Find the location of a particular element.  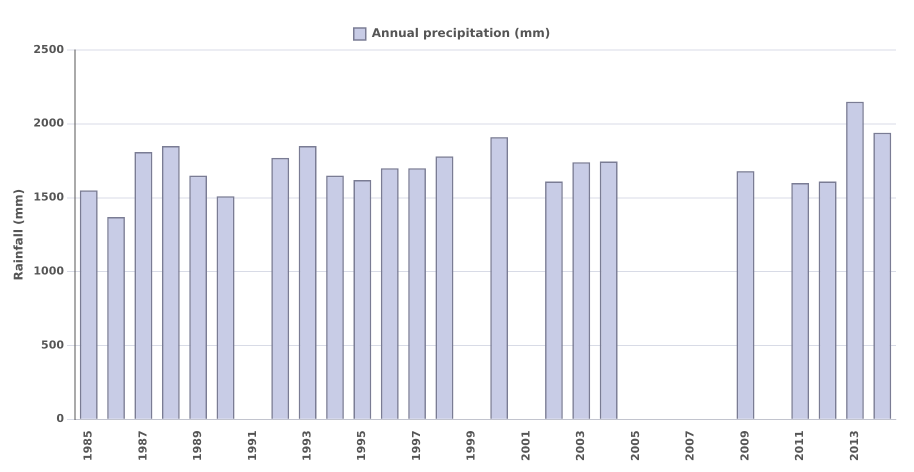

y-axis-title: Rainfall (mm) is located at coordinates (18, 234).